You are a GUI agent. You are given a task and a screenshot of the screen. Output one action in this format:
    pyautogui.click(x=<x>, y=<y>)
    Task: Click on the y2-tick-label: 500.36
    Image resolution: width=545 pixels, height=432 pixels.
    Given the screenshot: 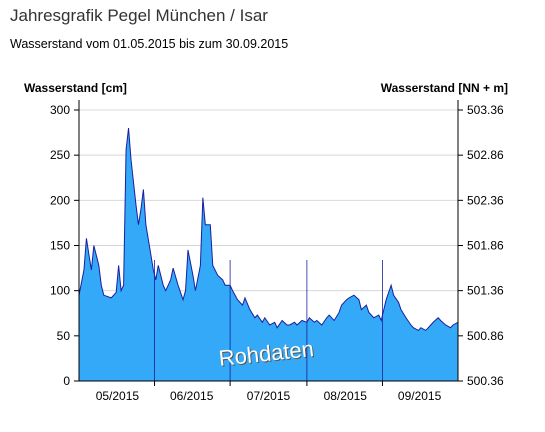 What is the action you would take?
    pyautogui.click(x=485, y=381)
    